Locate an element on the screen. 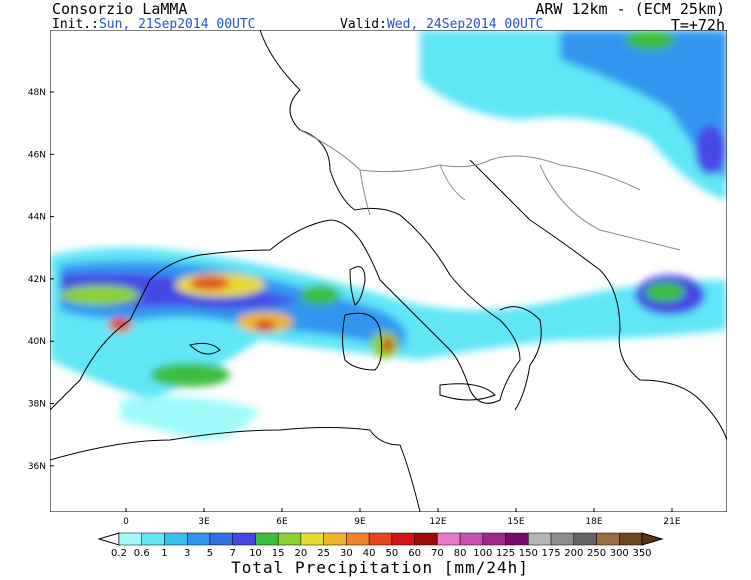  colorbar-label: 7 is located at coordinates (233, 553).